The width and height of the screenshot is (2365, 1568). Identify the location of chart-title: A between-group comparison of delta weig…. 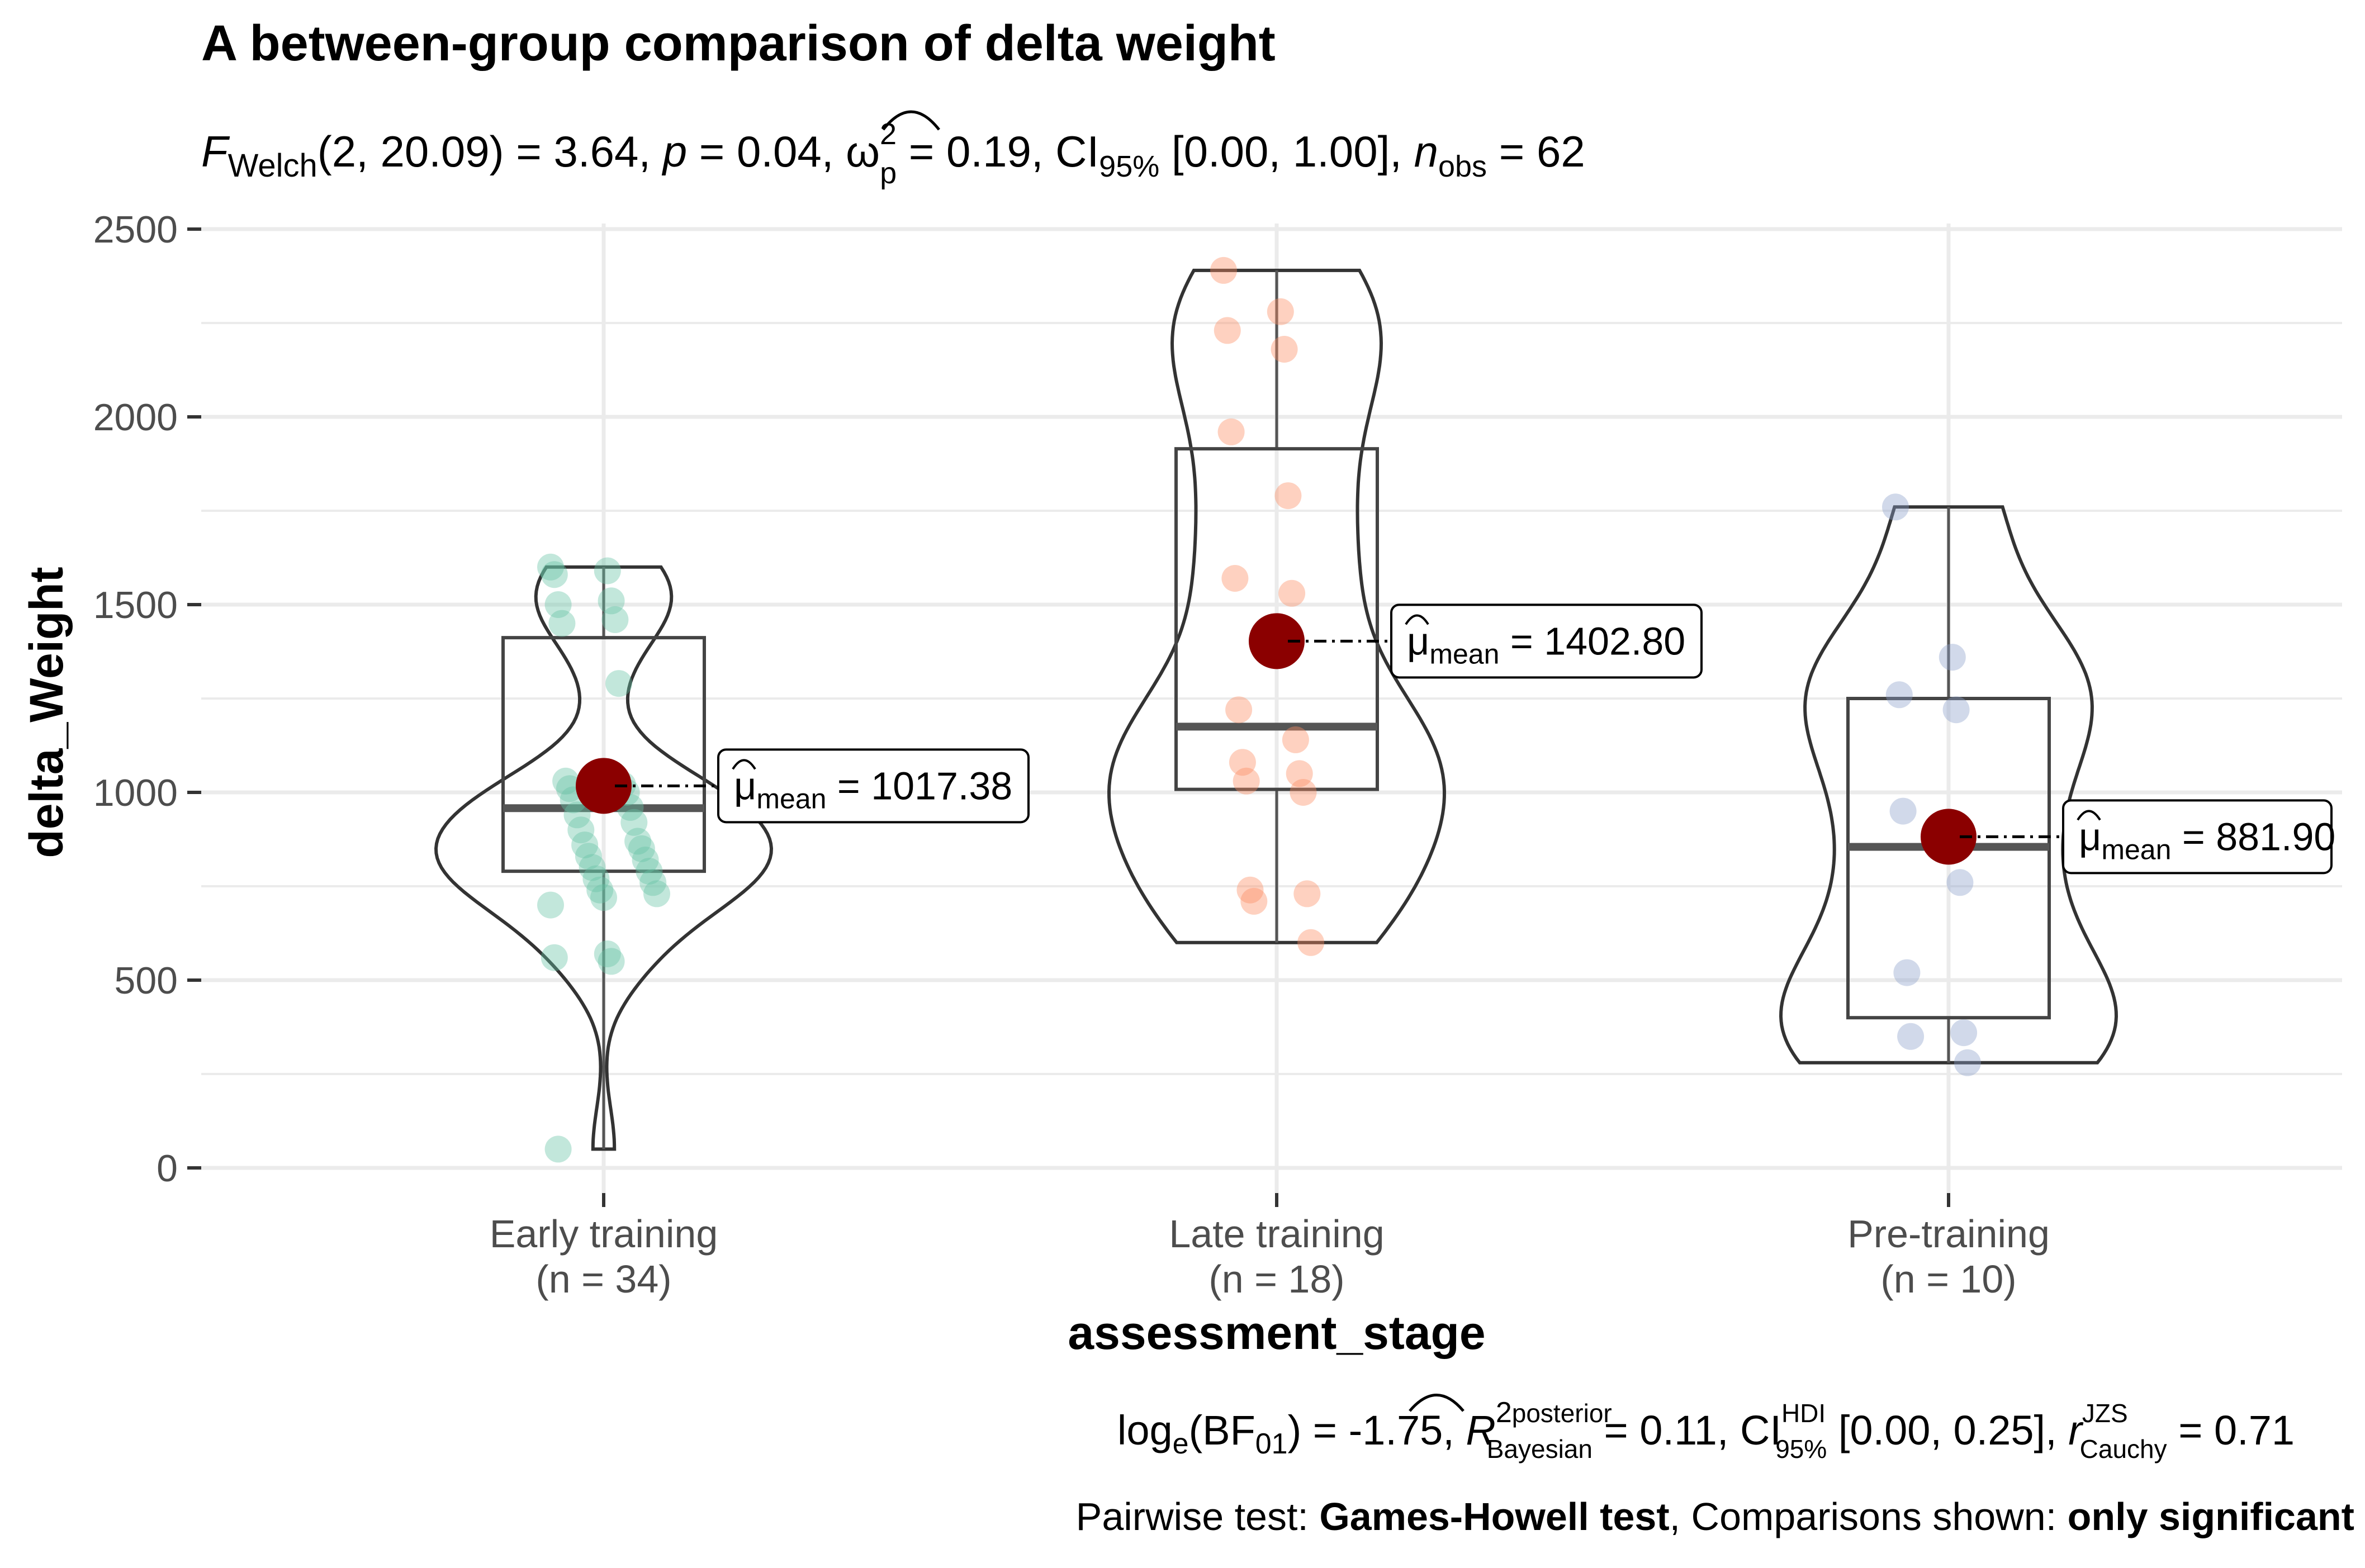
(738, 44).